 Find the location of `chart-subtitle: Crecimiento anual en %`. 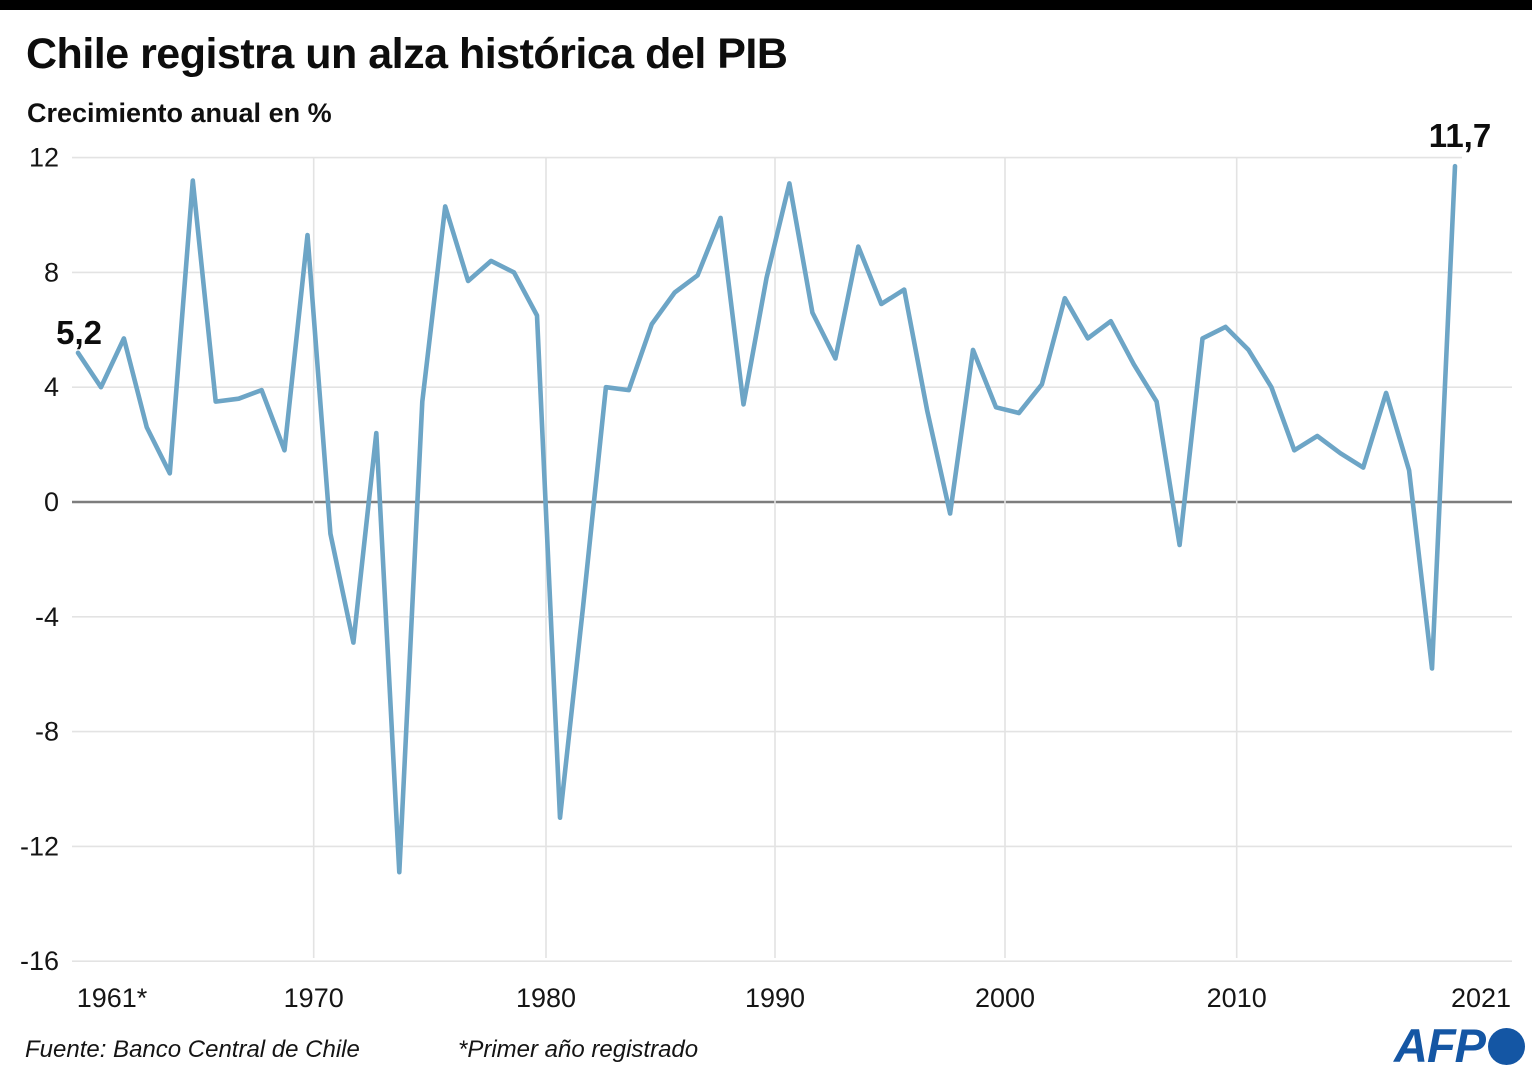

chart-subtitle: Crecimiento anual en % is located at coordinates (179, 113).